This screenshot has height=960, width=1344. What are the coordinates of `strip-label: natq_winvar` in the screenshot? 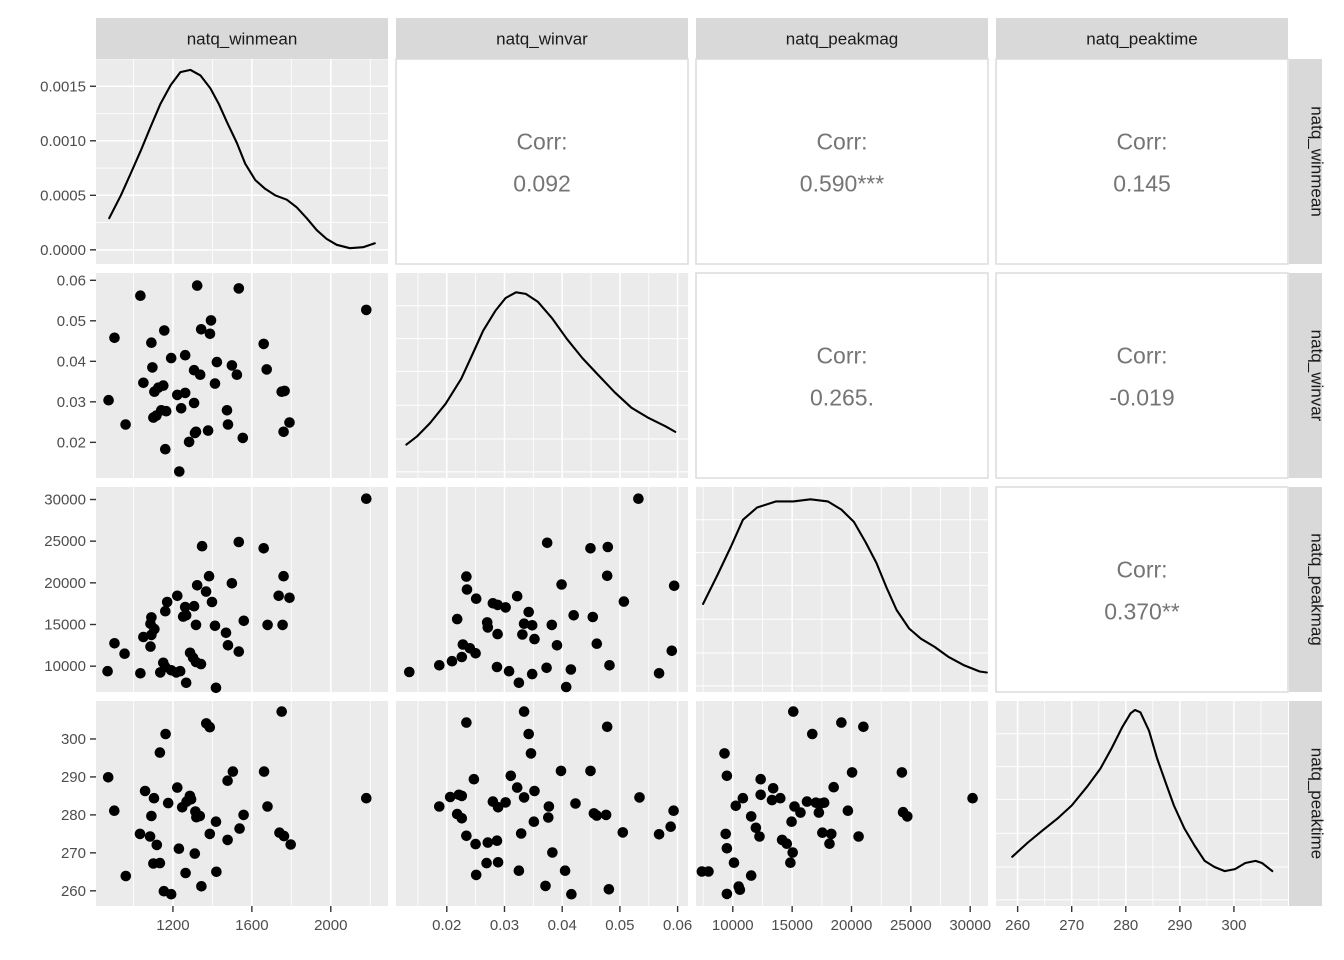 It's located at (1317, 376).